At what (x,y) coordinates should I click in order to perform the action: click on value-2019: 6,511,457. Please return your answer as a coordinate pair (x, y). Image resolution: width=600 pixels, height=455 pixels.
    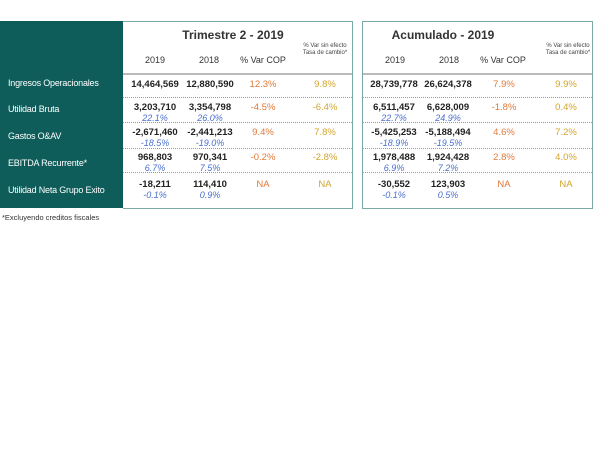
    Looking at the image, I should click on (394, 107).